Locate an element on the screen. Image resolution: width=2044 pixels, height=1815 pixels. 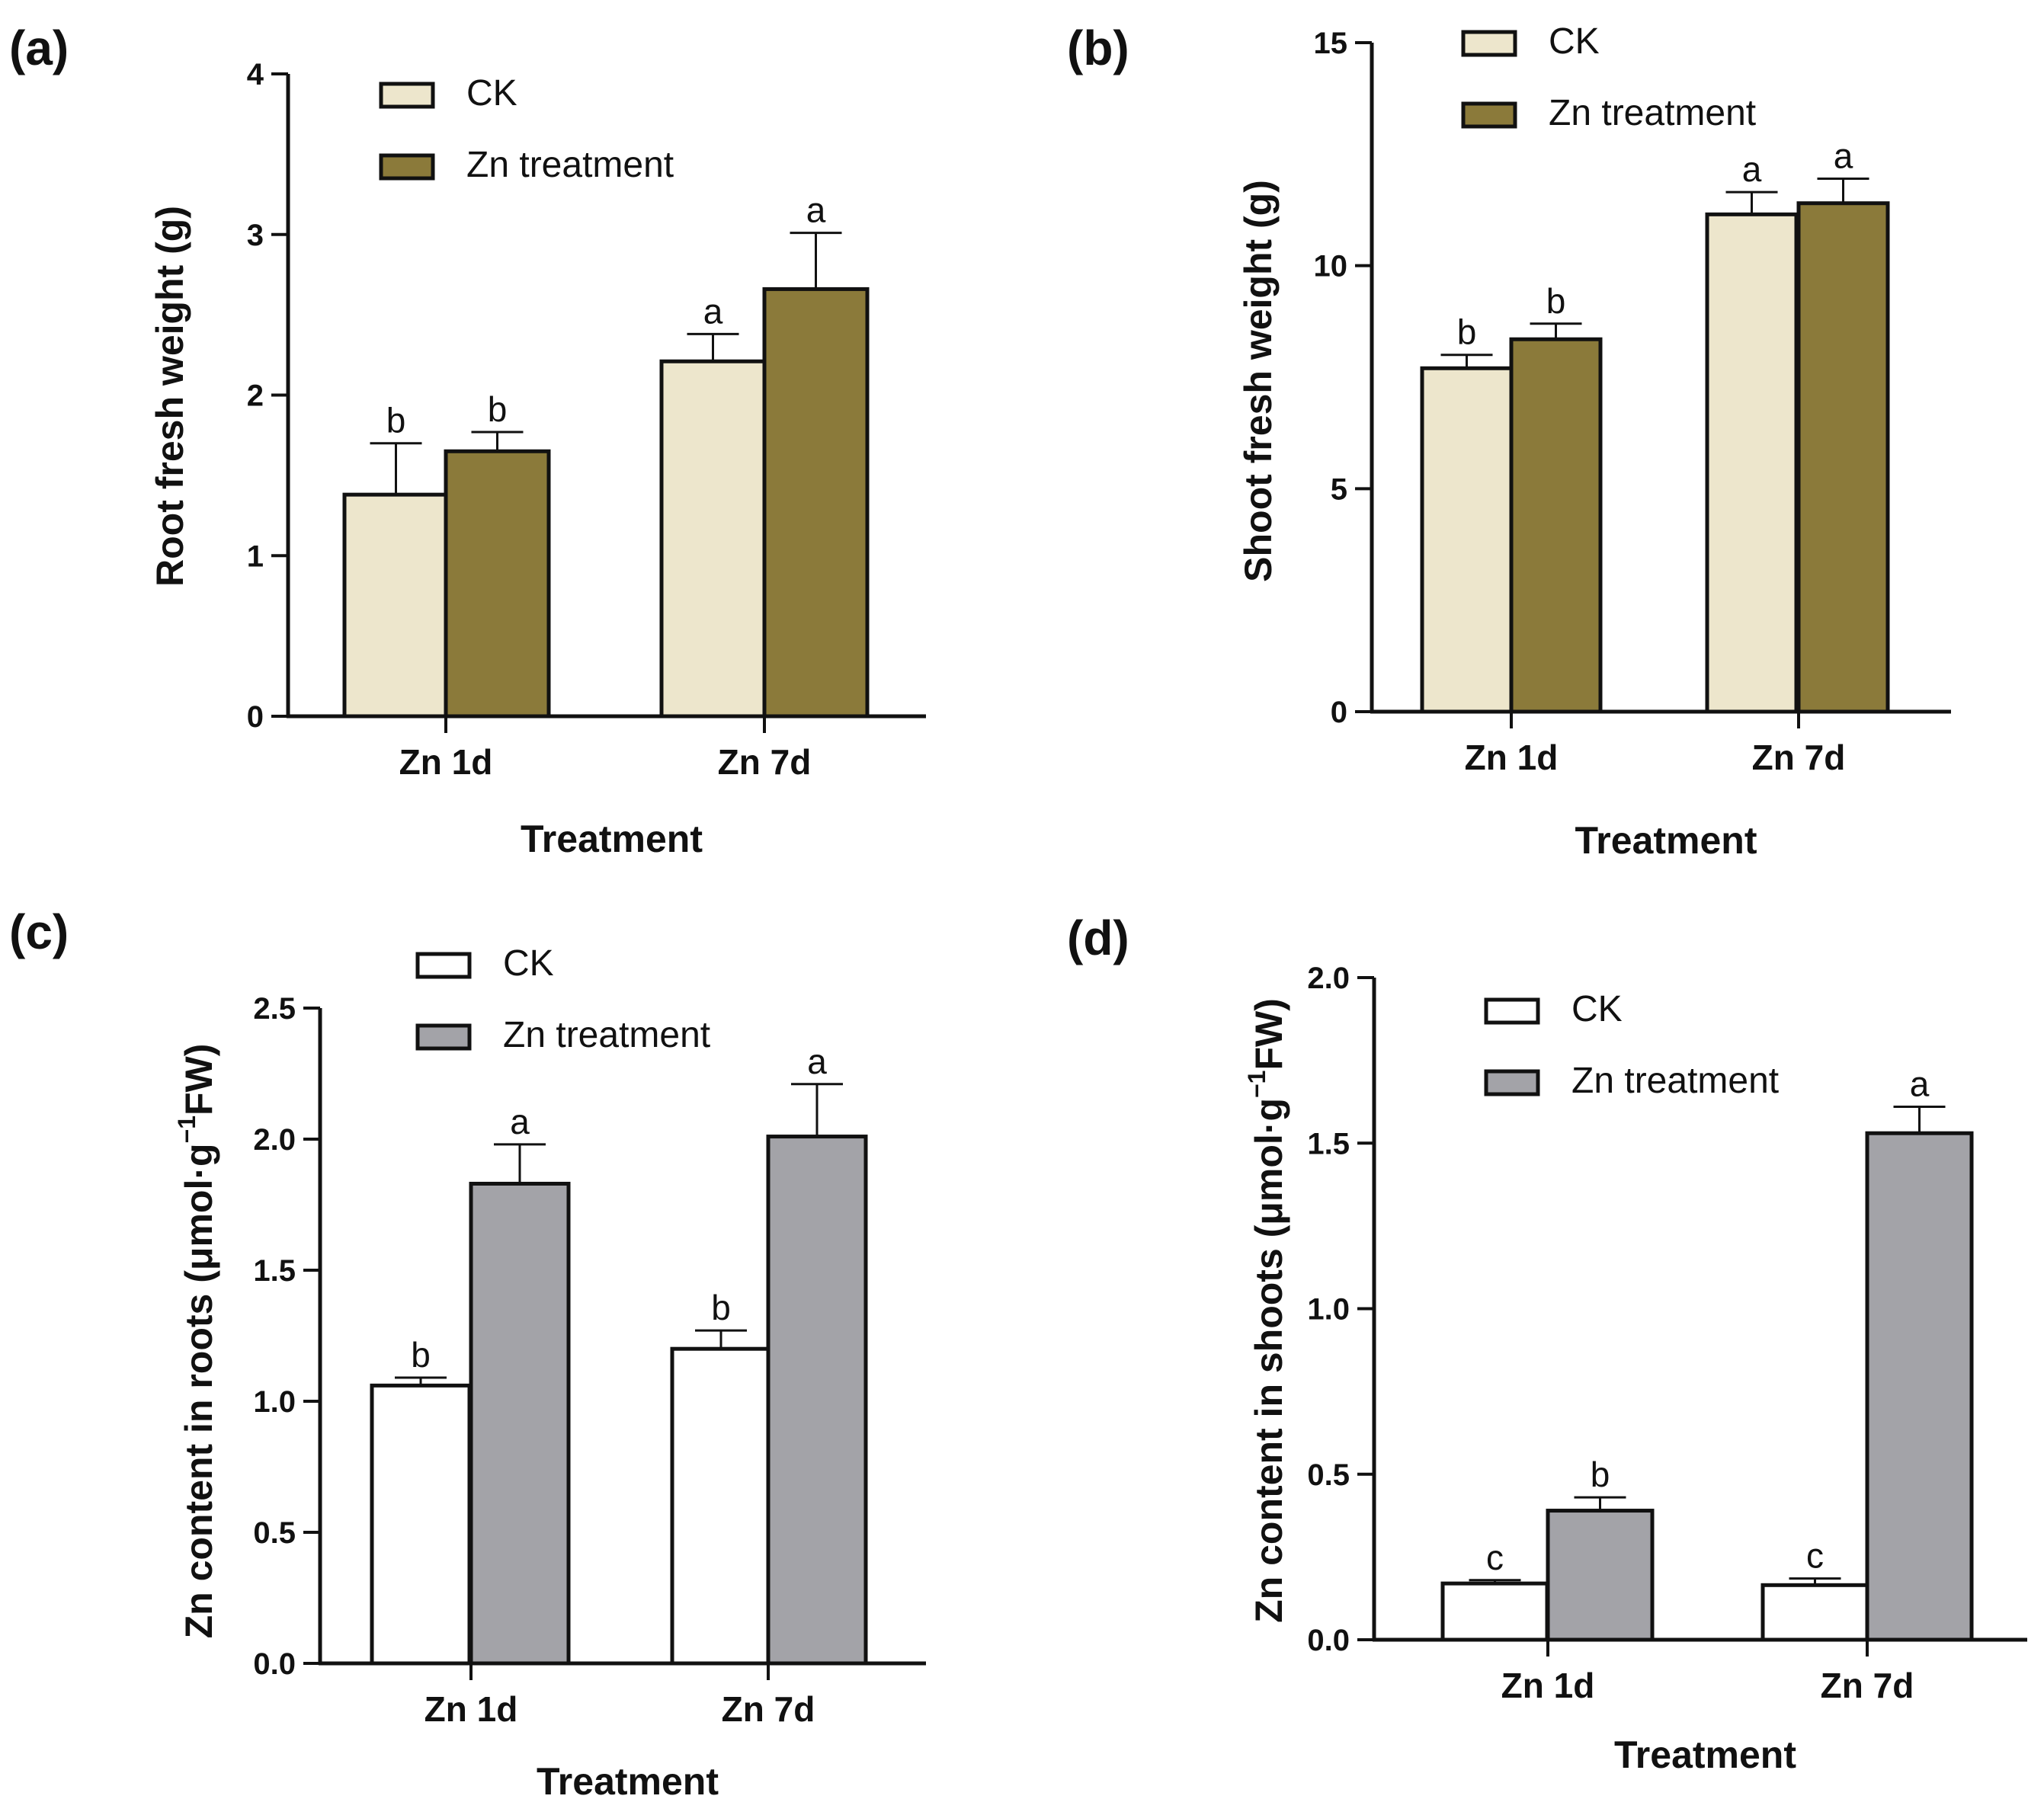
y-tick-label: 5 is located at coordinates (1339, 489).